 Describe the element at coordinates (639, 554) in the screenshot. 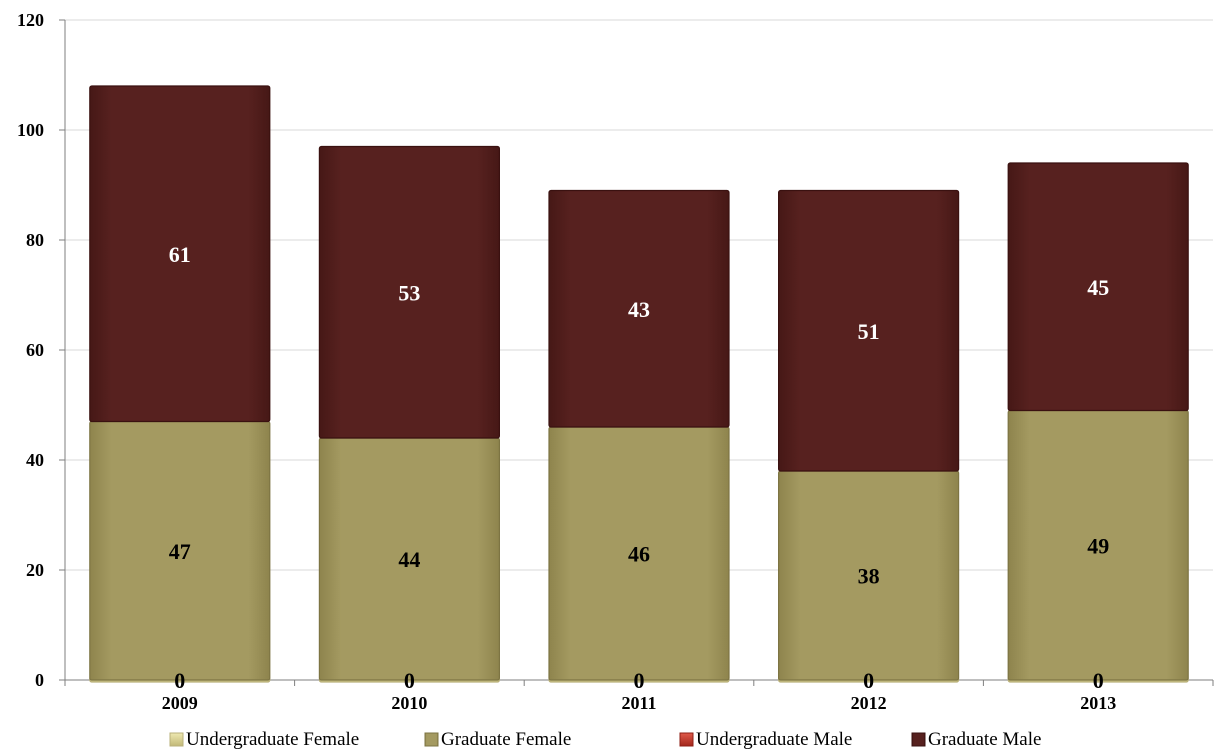

I see `data-label: 46` at that location.